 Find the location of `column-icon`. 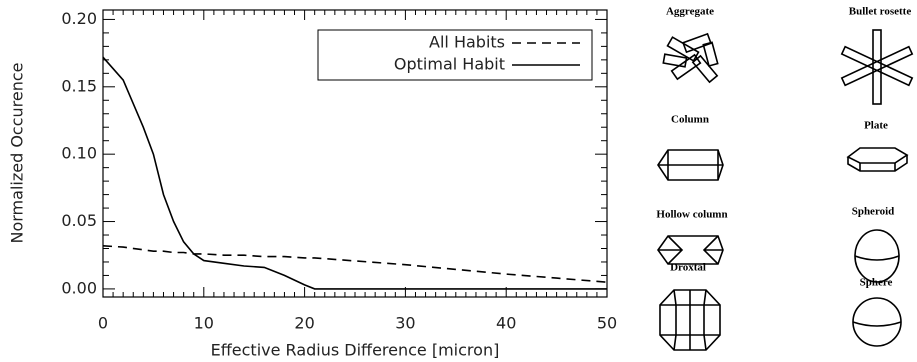

column-icon is located at coordinates (690, 165).